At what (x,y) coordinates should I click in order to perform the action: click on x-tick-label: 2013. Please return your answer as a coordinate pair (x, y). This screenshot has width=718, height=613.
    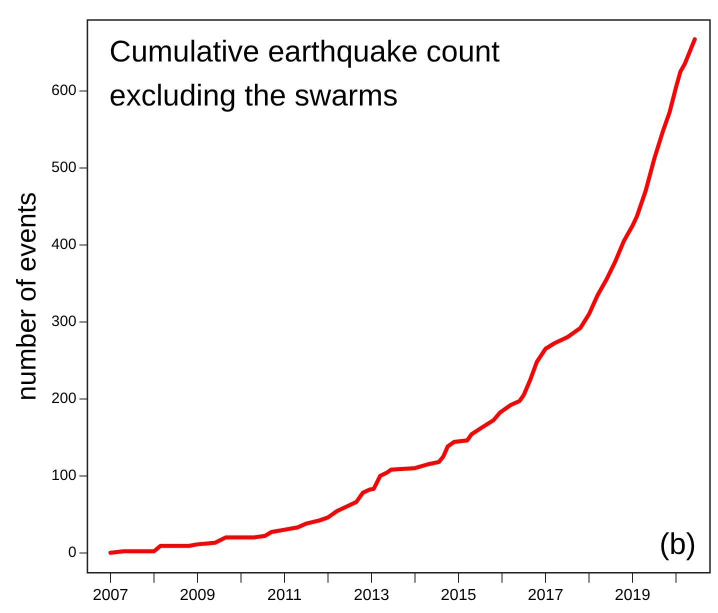
    Looking at the image, I should click on (372, 595).